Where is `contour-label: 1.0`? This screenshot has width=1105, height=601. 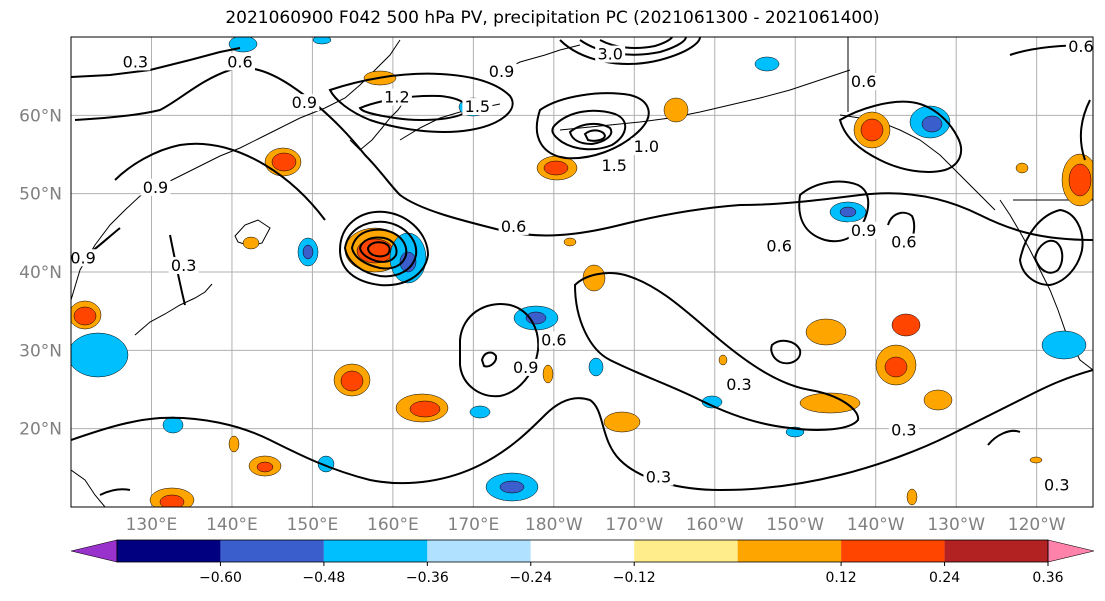 contour-label: 1.0 is located at coordinates (646, 146).